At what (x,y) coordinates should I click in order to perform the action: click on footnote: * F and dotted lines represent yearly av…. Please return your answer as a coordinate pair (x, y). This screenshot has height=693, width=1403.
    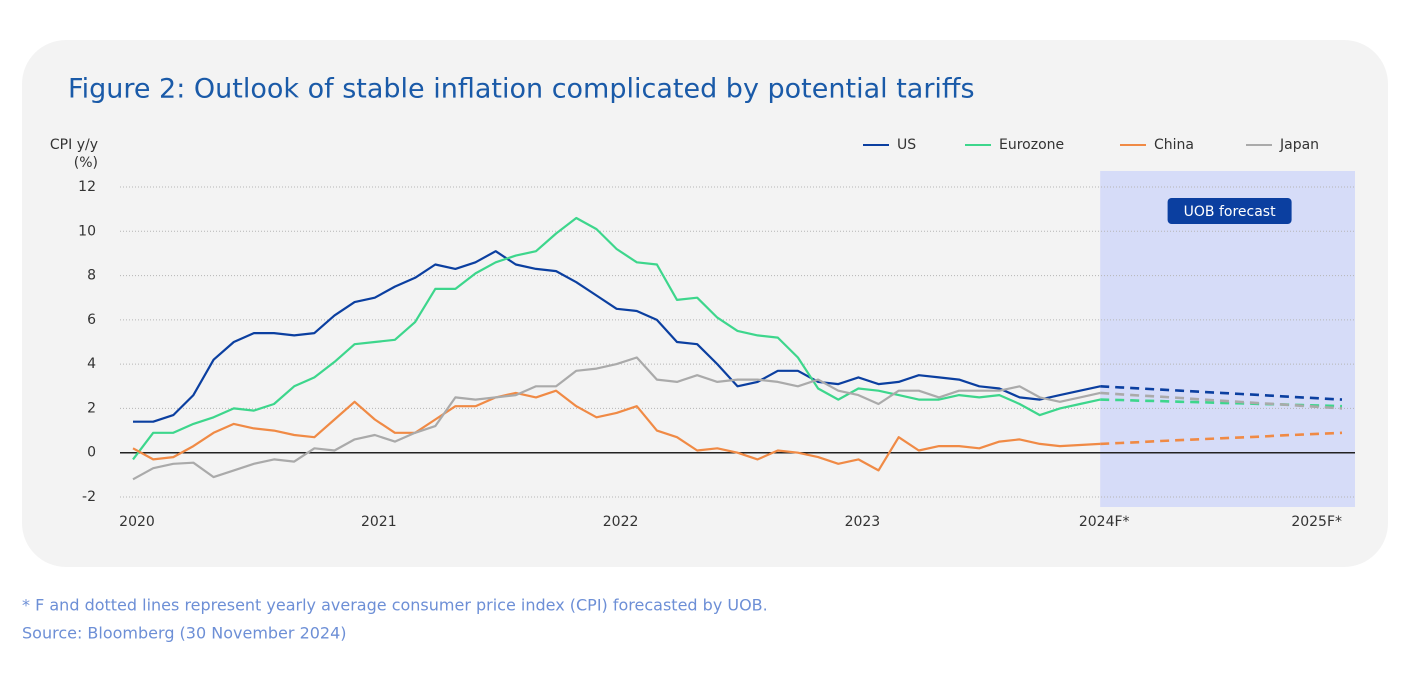
    Looking at the image, I should click on (395, 605).